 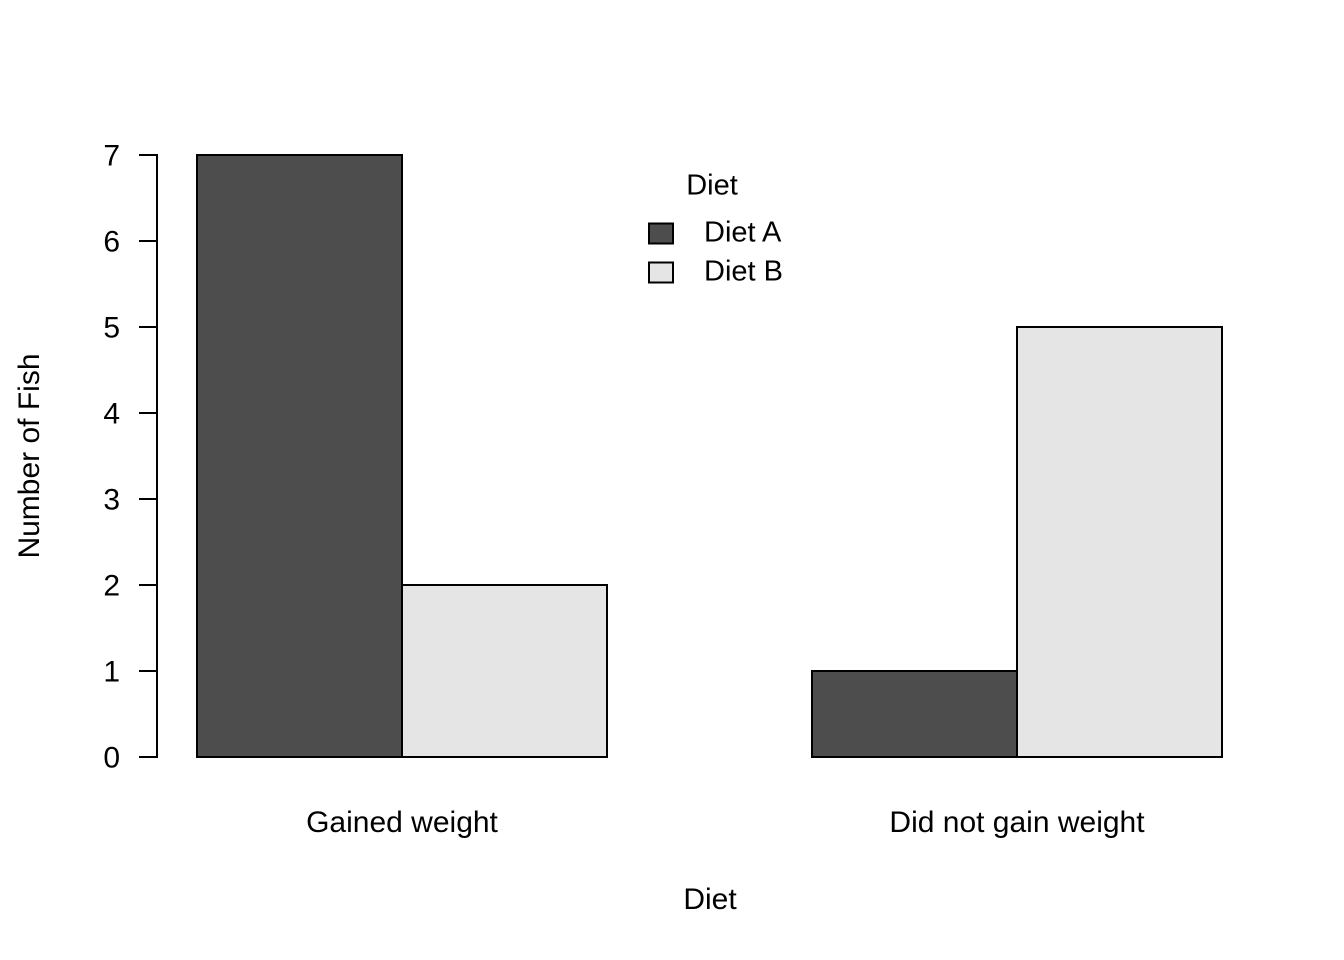 What do you see at coordinates (712, 185) in the screenshot?
I see `legend-title: Diet` at bounding box center [712, 185].